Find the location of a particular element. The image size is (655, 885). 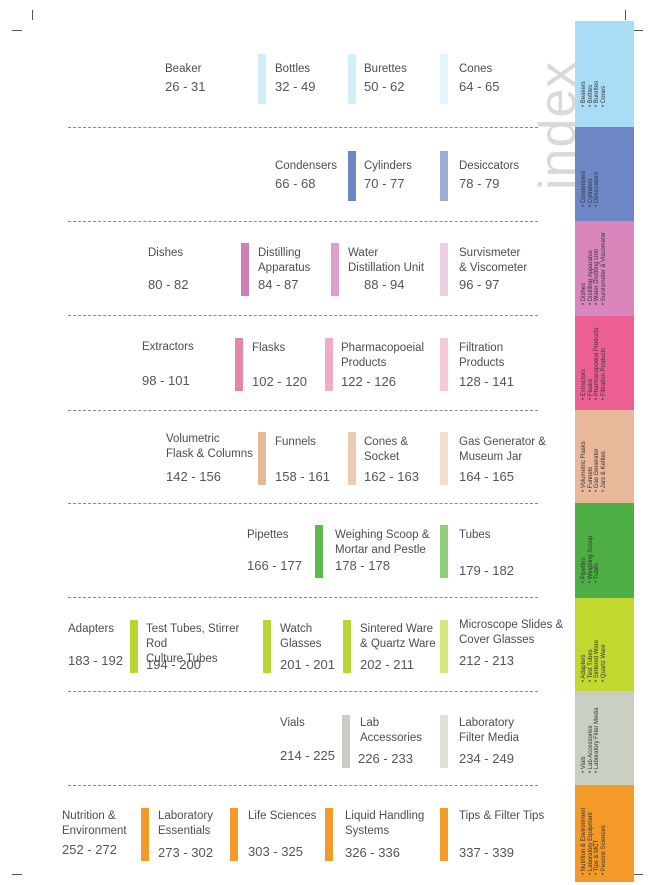

index-entry: Gas Generator & Museum Jar 164 - 165 is located at coordinates (495, 460).